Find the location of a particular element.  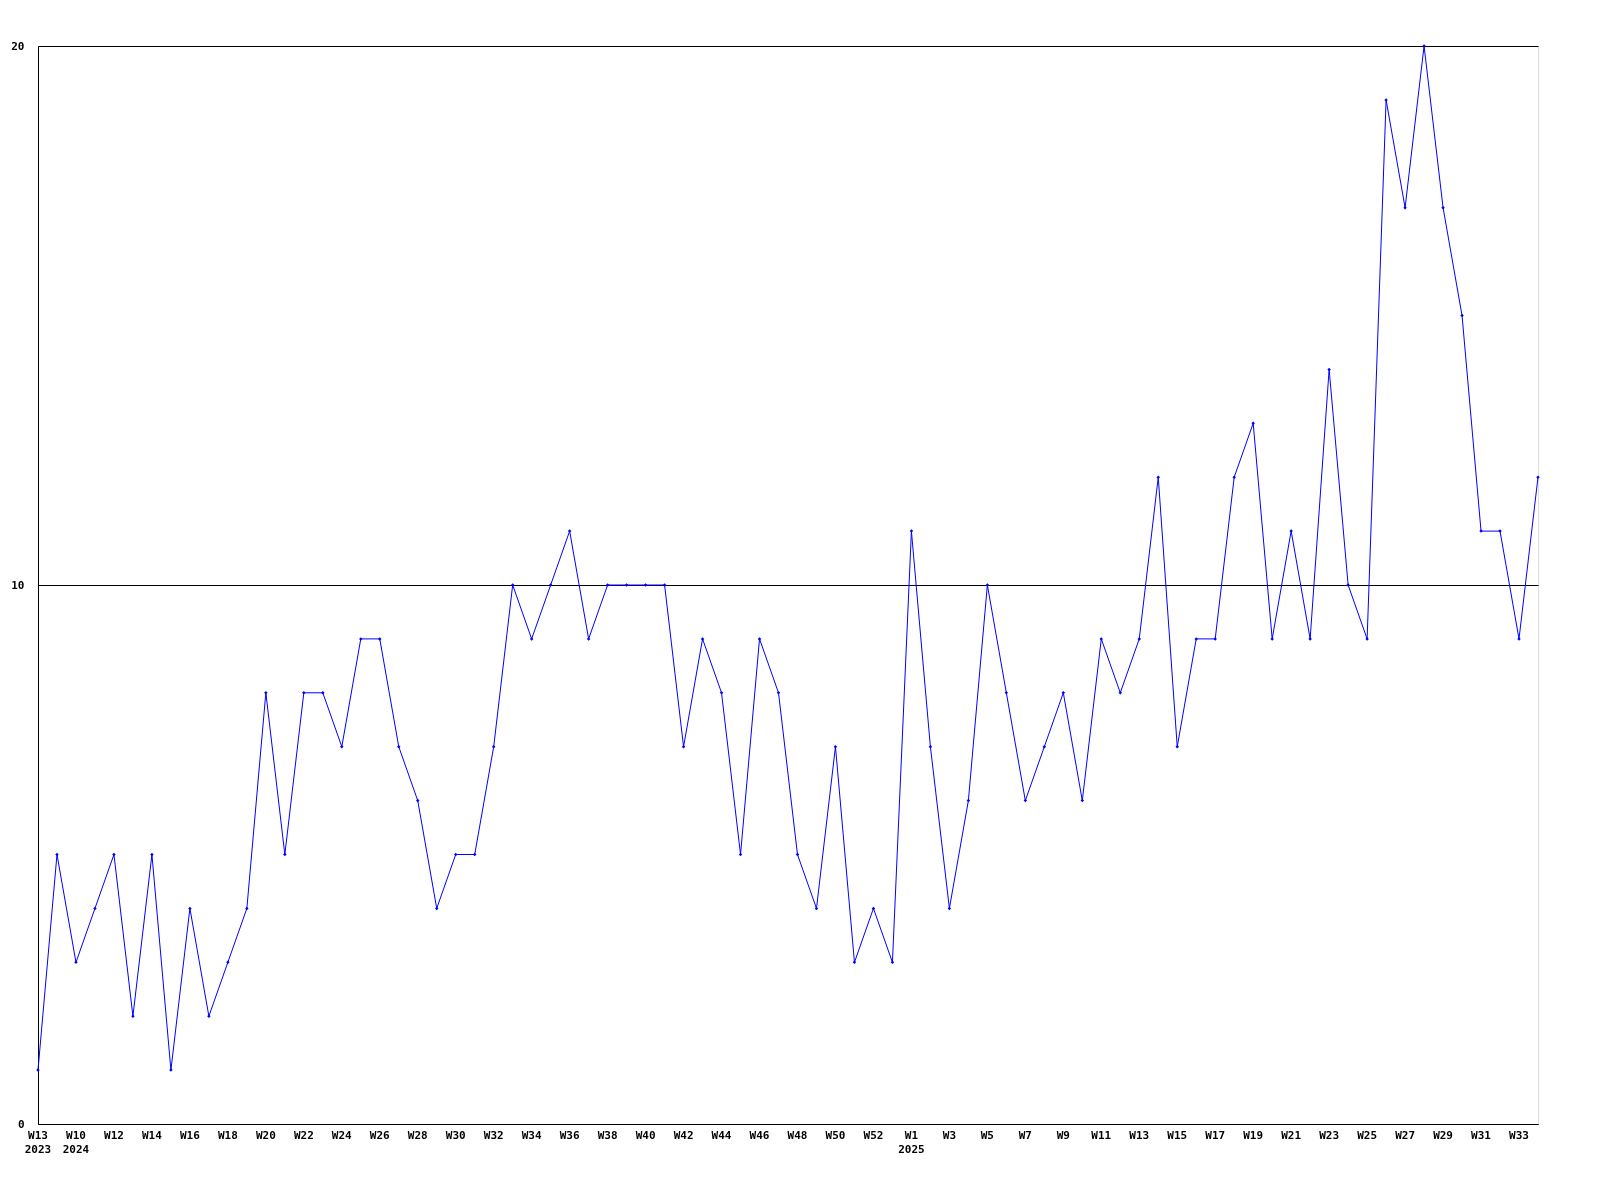

x-tick-label: W10 2024 is located at coordinates (76, 1142).